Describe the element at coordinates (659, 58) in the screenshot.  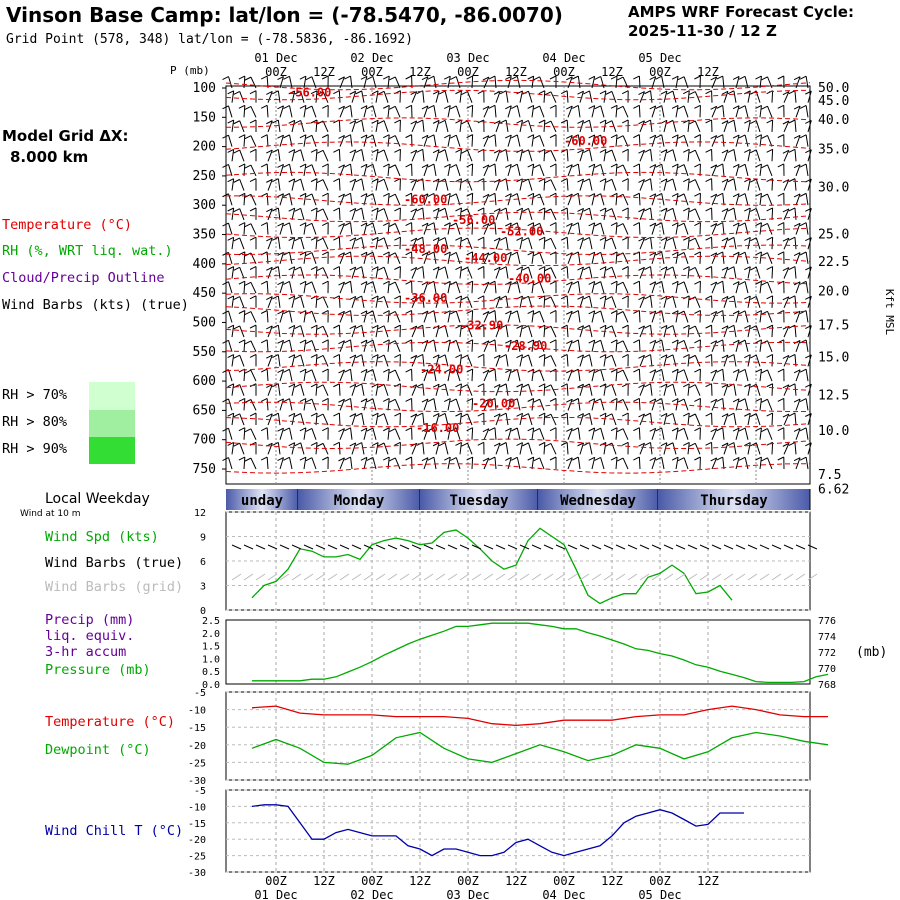
I see `top-date-label: 05 Dec` at that location.